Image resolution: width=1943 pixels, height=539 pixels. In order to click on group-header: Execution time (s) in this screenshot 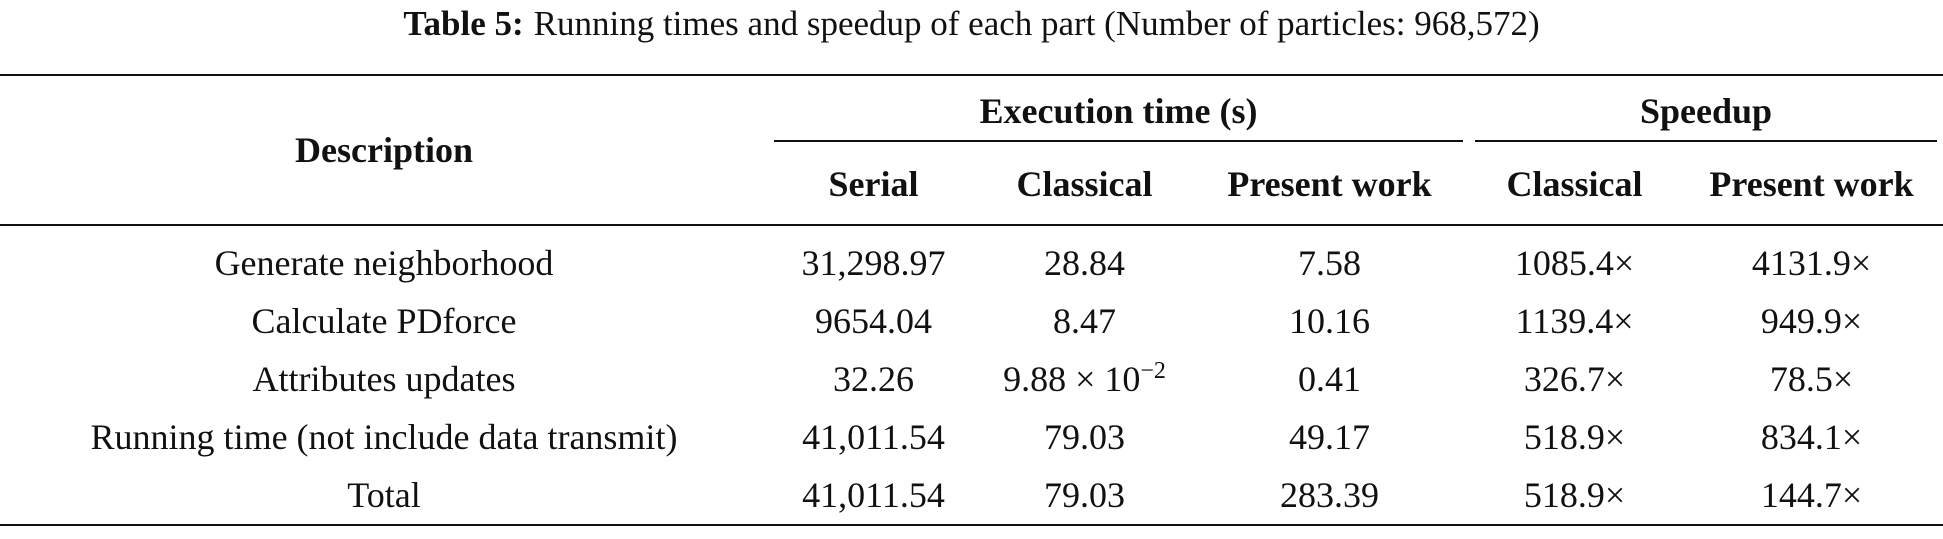, I will do `click(1118, 109)`.